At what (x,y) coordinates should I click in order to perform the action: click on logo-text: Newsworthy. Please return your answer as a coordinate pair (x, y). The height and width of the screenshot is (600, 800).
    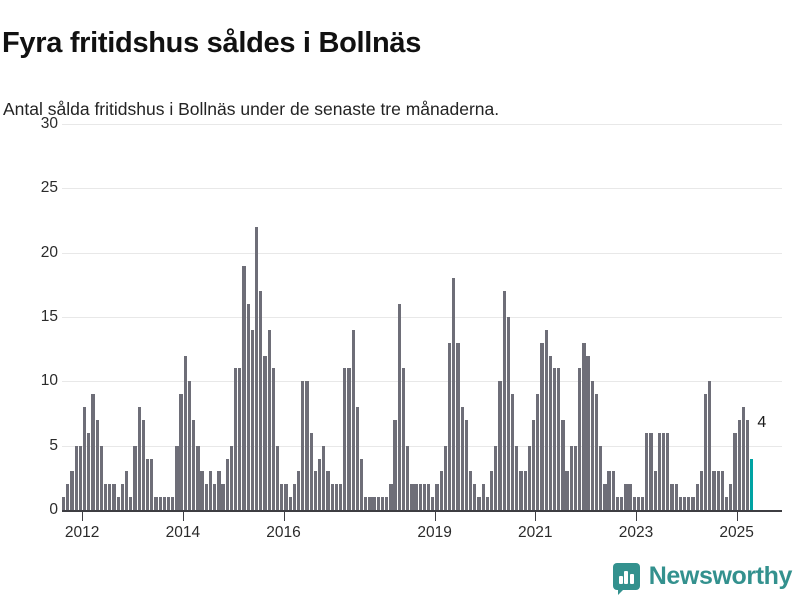
    Looking at the image, I should click on (720, 576).